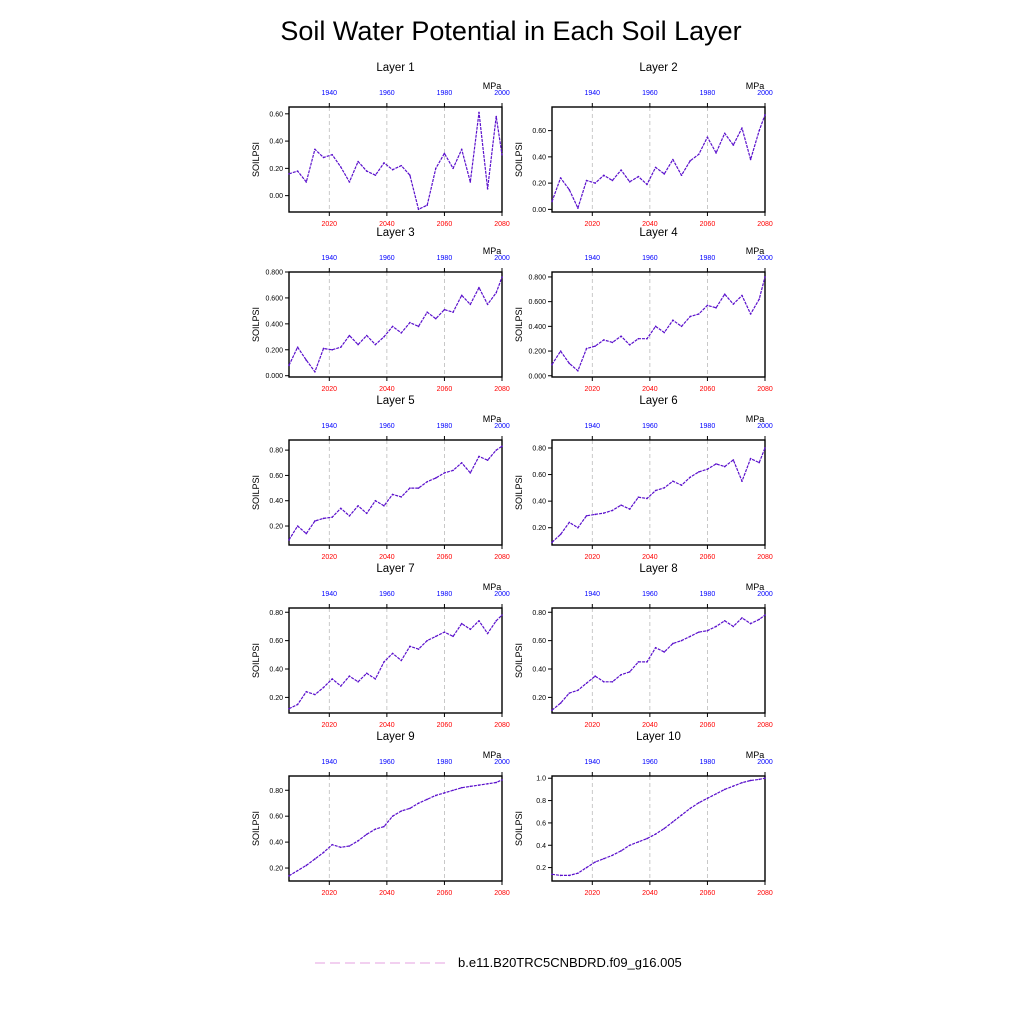 The image size is (1024, 1024). Describe the element at coordinates (492, 755) in the screenshot. I see `units-label: MPa` at that location.